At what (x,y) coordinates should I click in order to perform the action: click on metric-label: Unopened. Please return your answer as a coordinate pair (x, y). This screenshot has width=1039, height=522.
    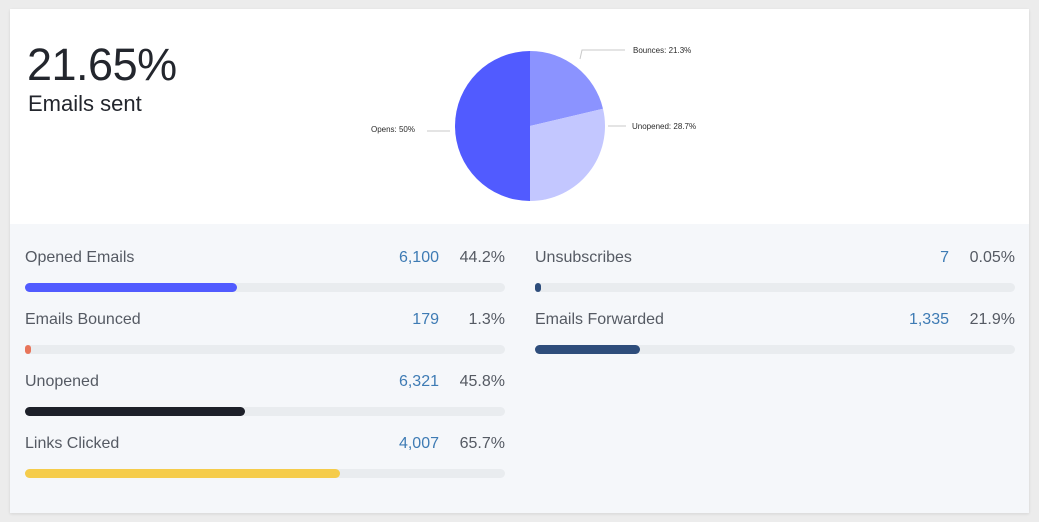
    Looking at the image, I should click on (62, 381).